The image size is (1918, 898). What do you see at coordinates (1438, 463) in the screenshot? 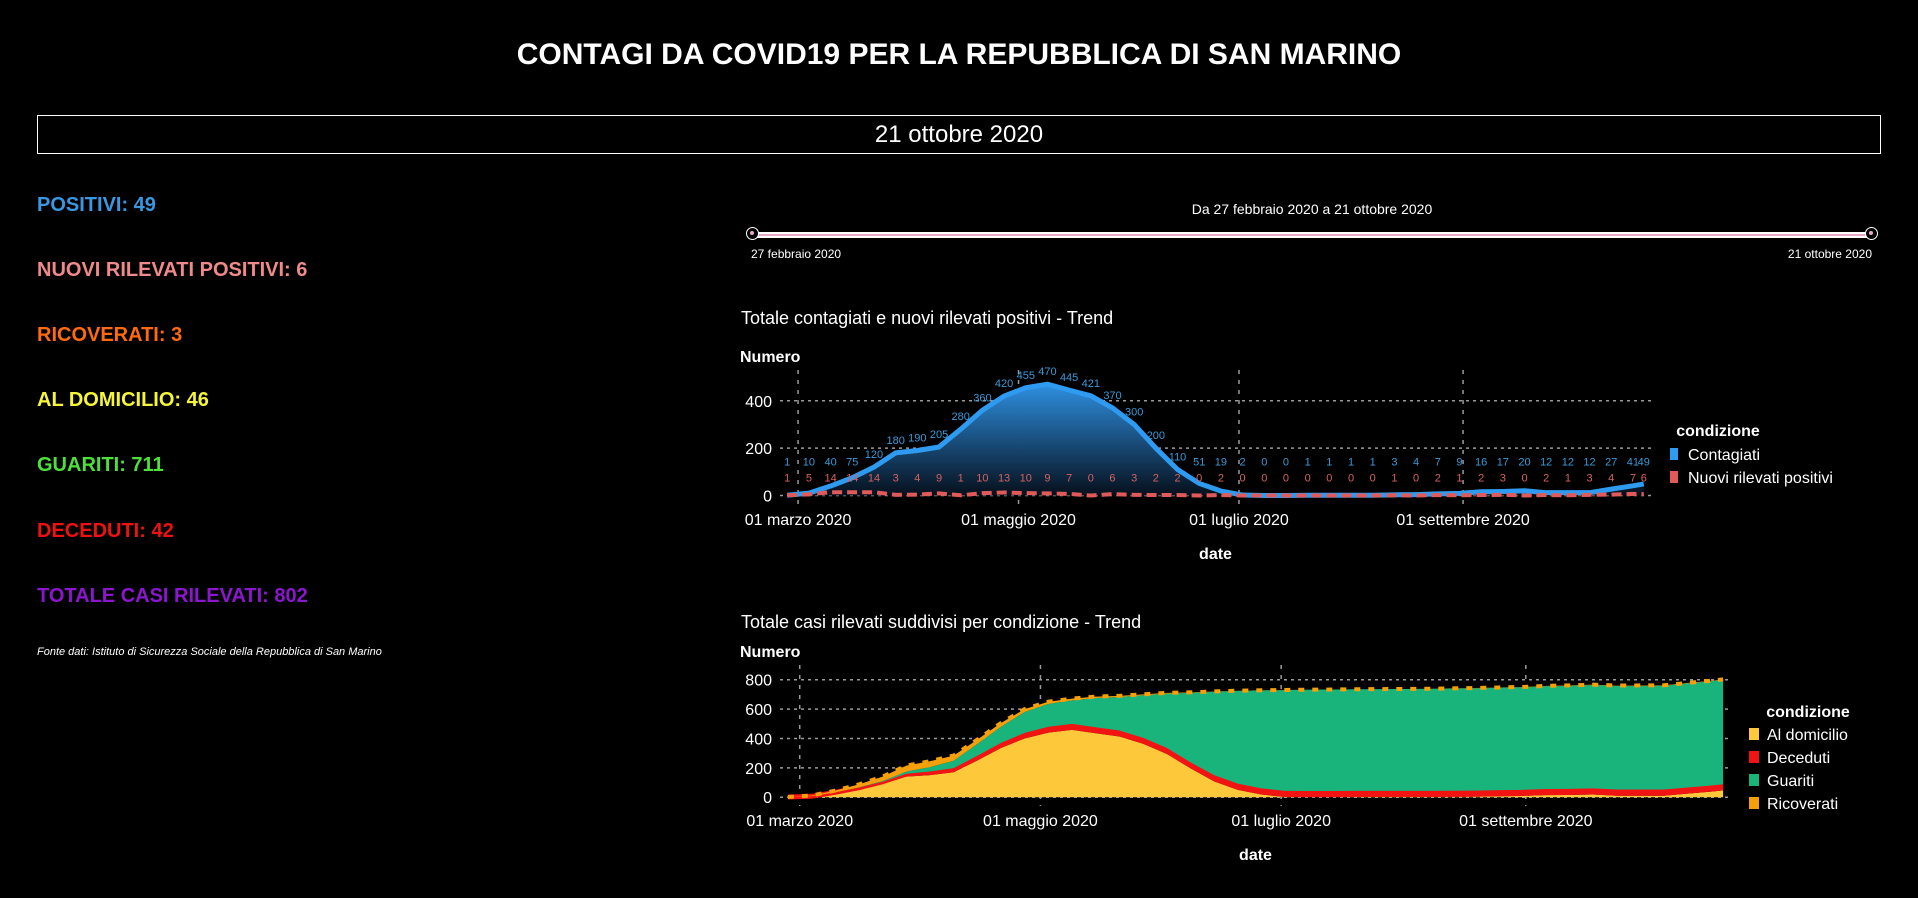
I see `contagiati-data-label: 7` at bounding box center [1438, 463].